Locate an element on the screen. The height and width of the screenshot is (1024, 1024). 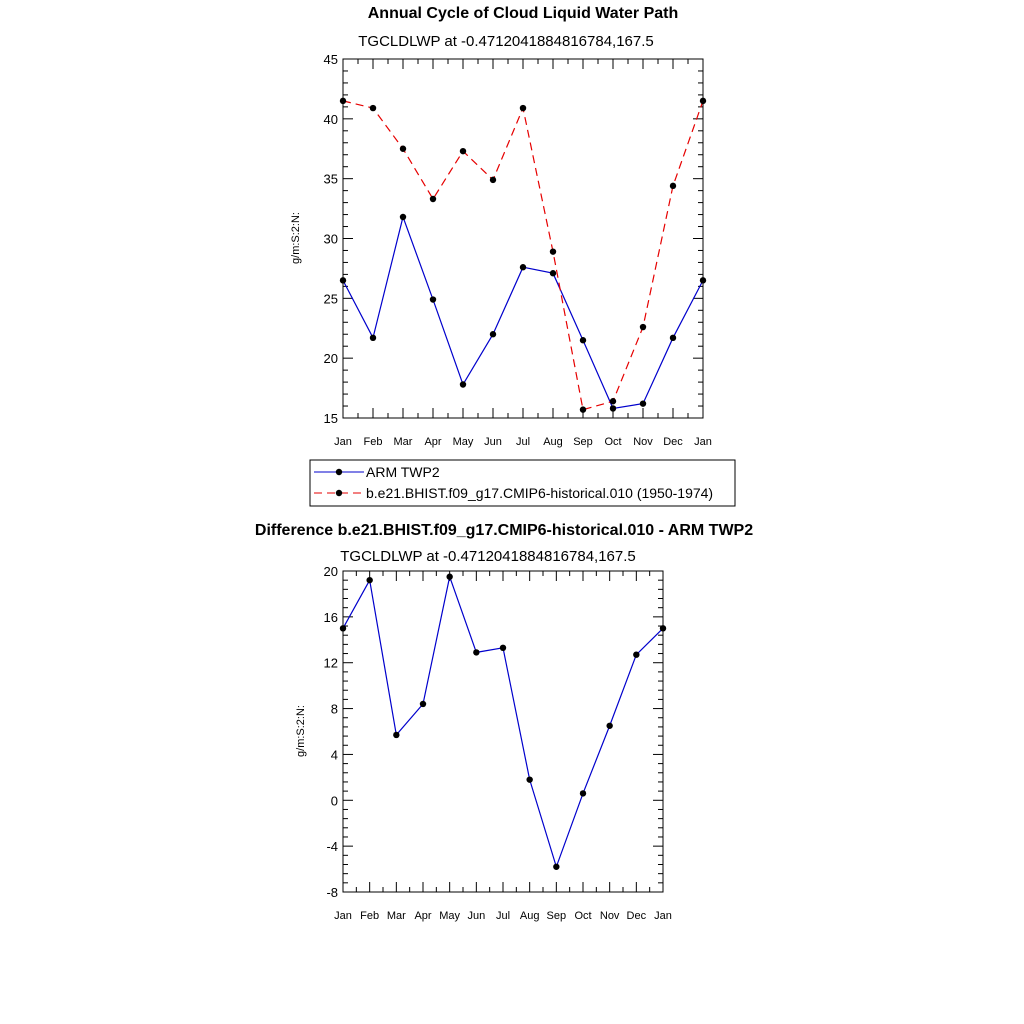
chart2-ytick-label: 12 is located at coordinates (331, 663).